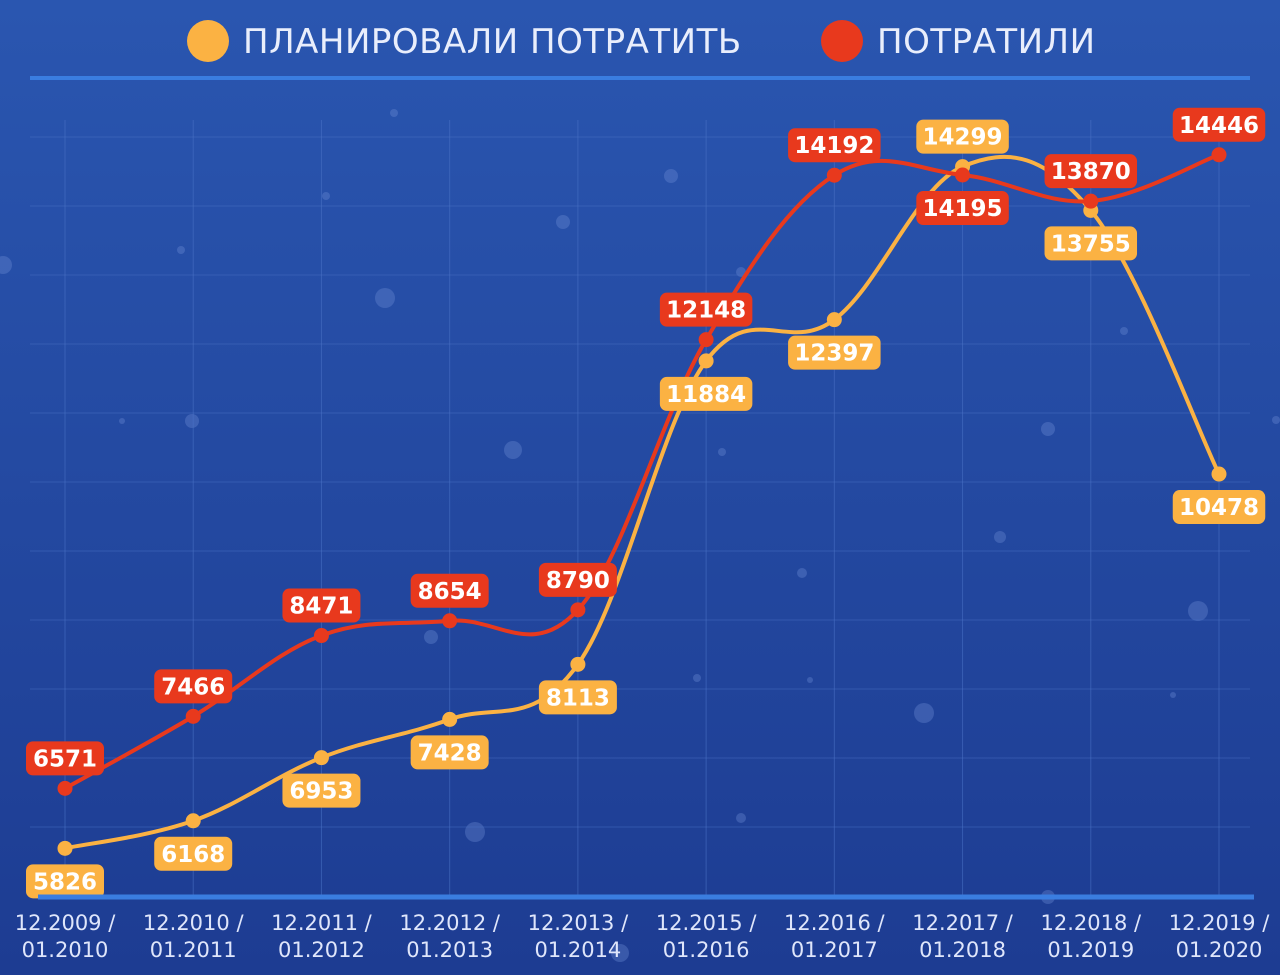 The width and height of the screenshot is (1280, 975). Describe the element at coordinates (962, 950) in the screenshot. I see `x-tick-label-line: 01.2018` at that location.